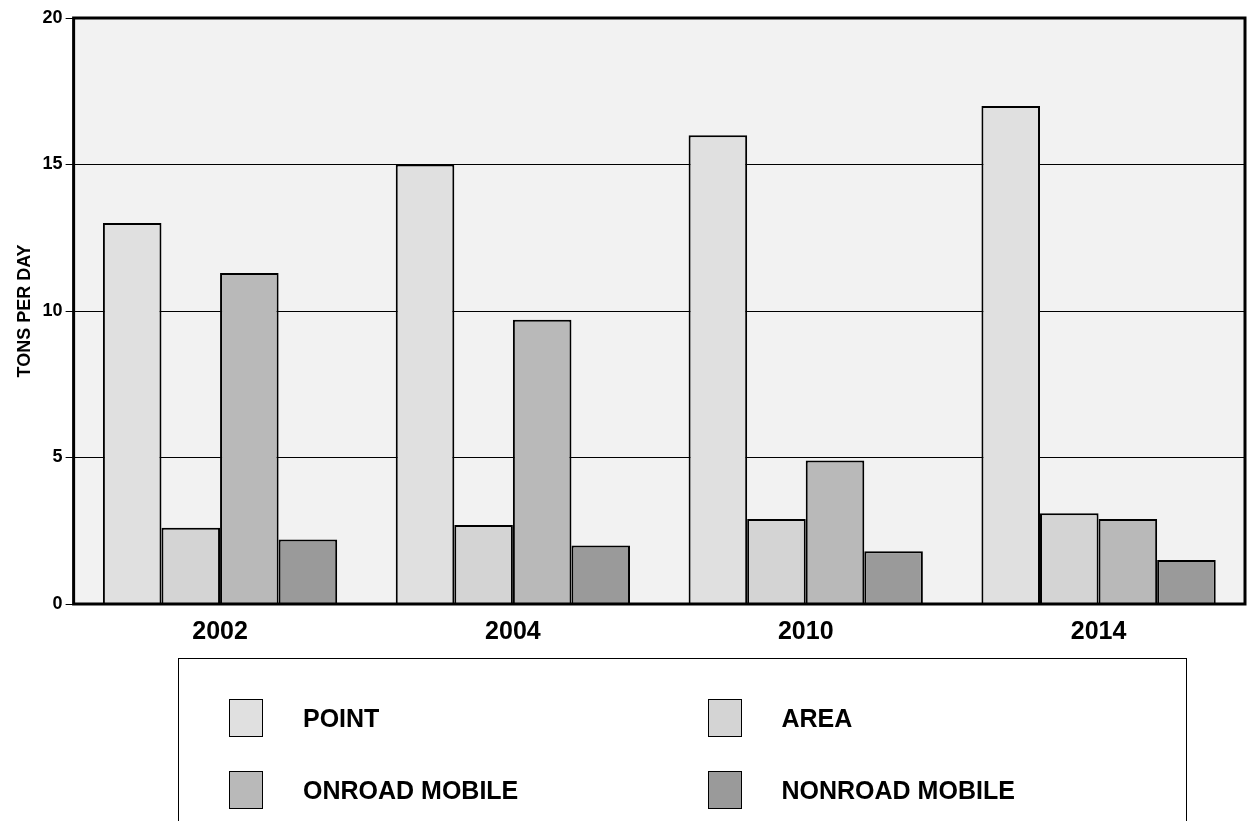 This screenshot has height=821, width=1251. What do you see at coordinates (1098, 629) in the screenshot?
I see `x-tick-label: 2014` at bounding box center [1098, 629].